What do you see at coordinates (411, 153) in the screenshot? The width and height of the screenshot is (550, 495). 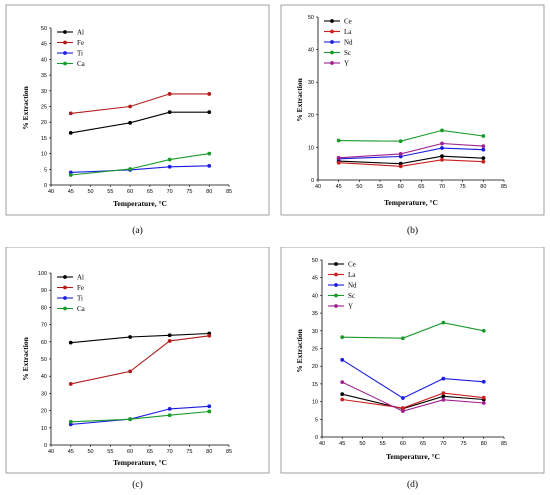 I see `series-line-b-nd` at bounding box center [411, 153].